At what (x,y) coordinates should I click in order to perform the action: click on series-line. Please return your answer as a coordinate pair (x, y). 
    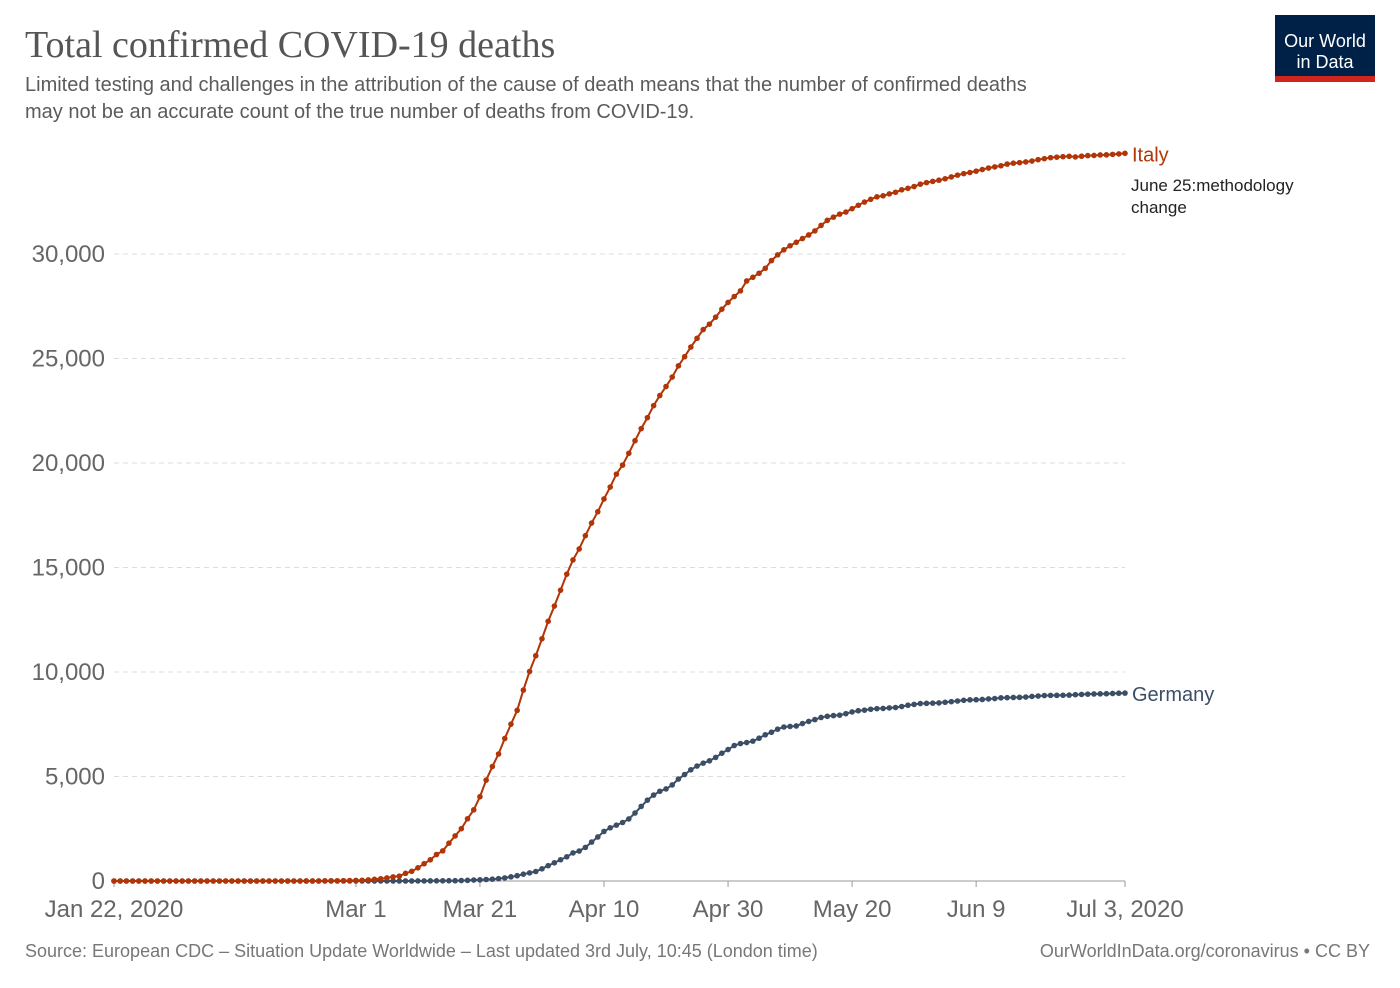
    Looking at the image, I should click on (620, 787).